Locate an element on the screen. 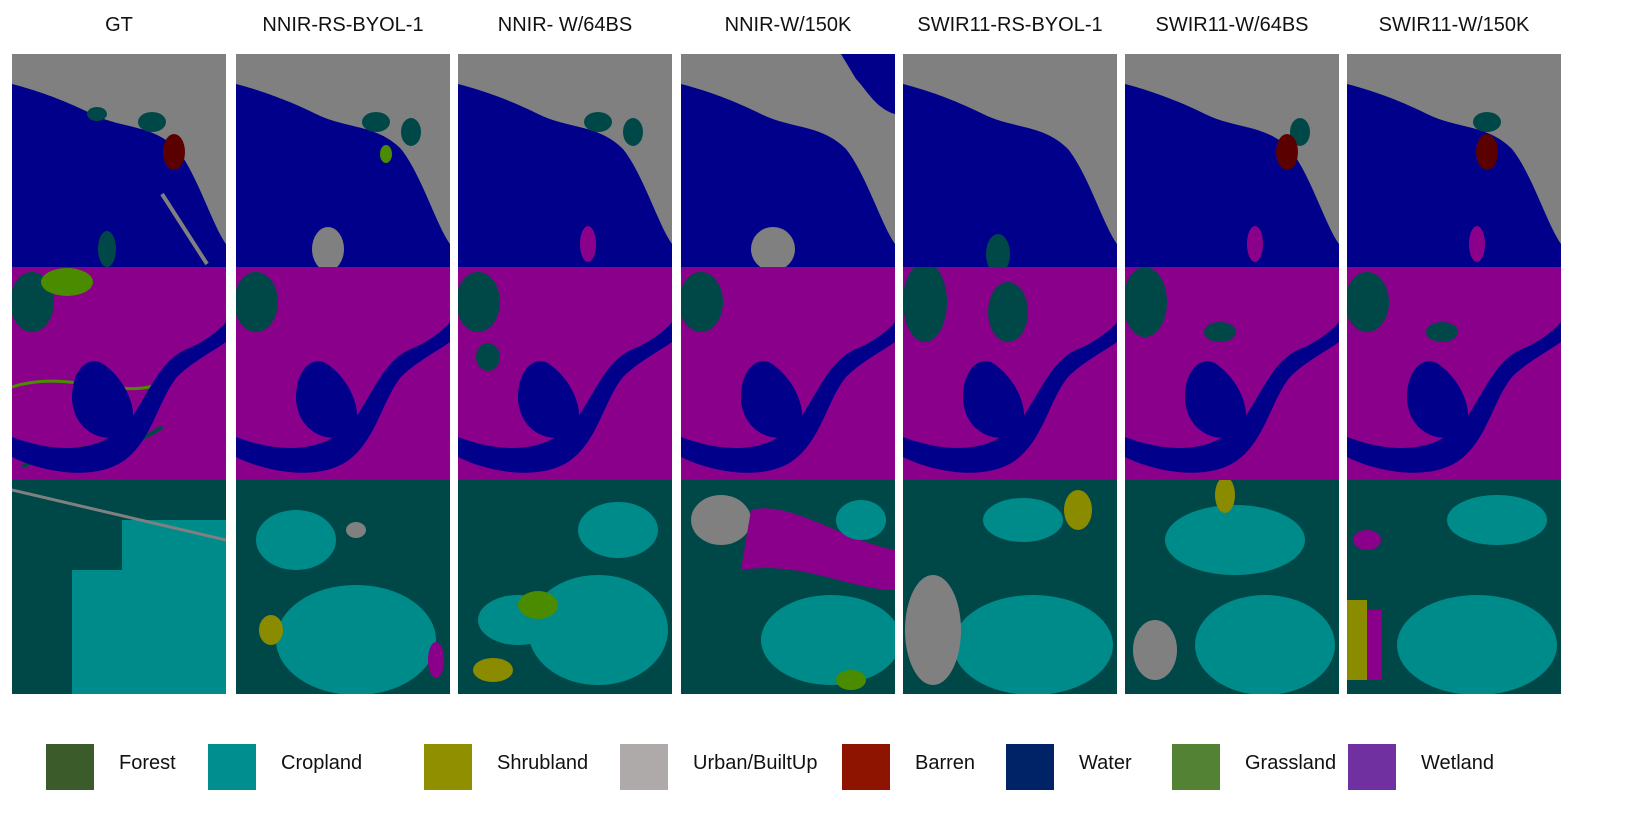  column-header: NNIR-W/150K is located at coordinates (788, 25).